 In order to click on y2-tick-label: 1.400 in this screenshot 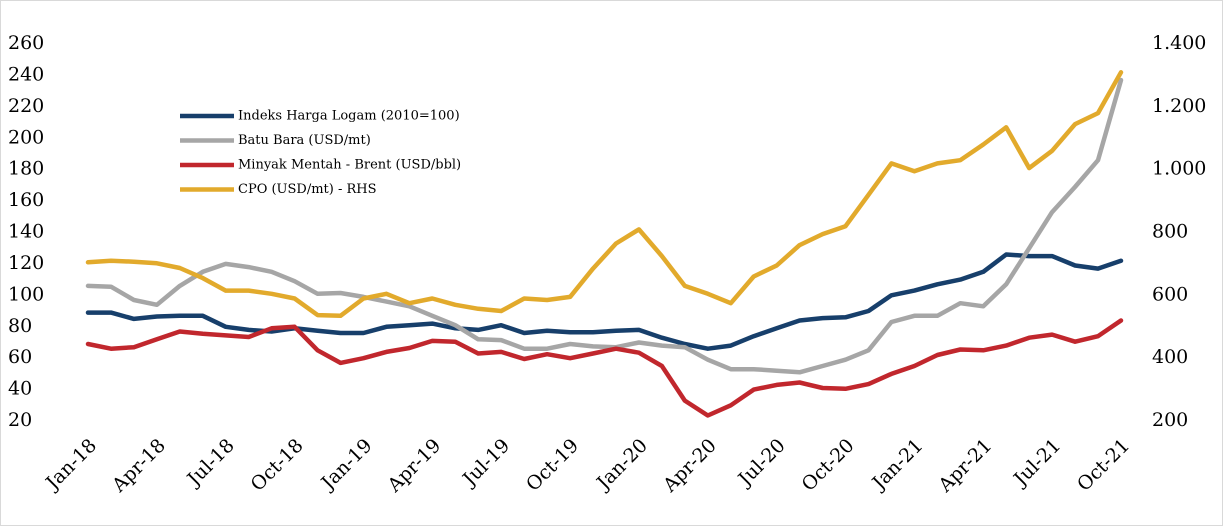, I will do `click(1179, 43)`.